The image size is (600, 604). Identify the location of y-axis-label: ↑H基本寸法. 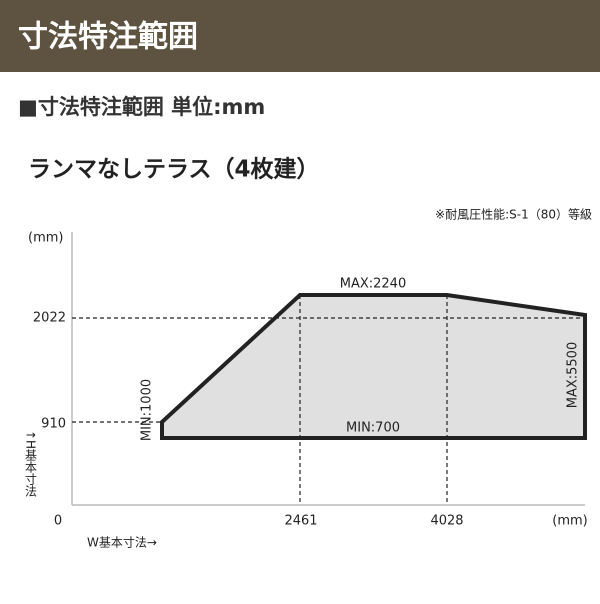
(31, 463).